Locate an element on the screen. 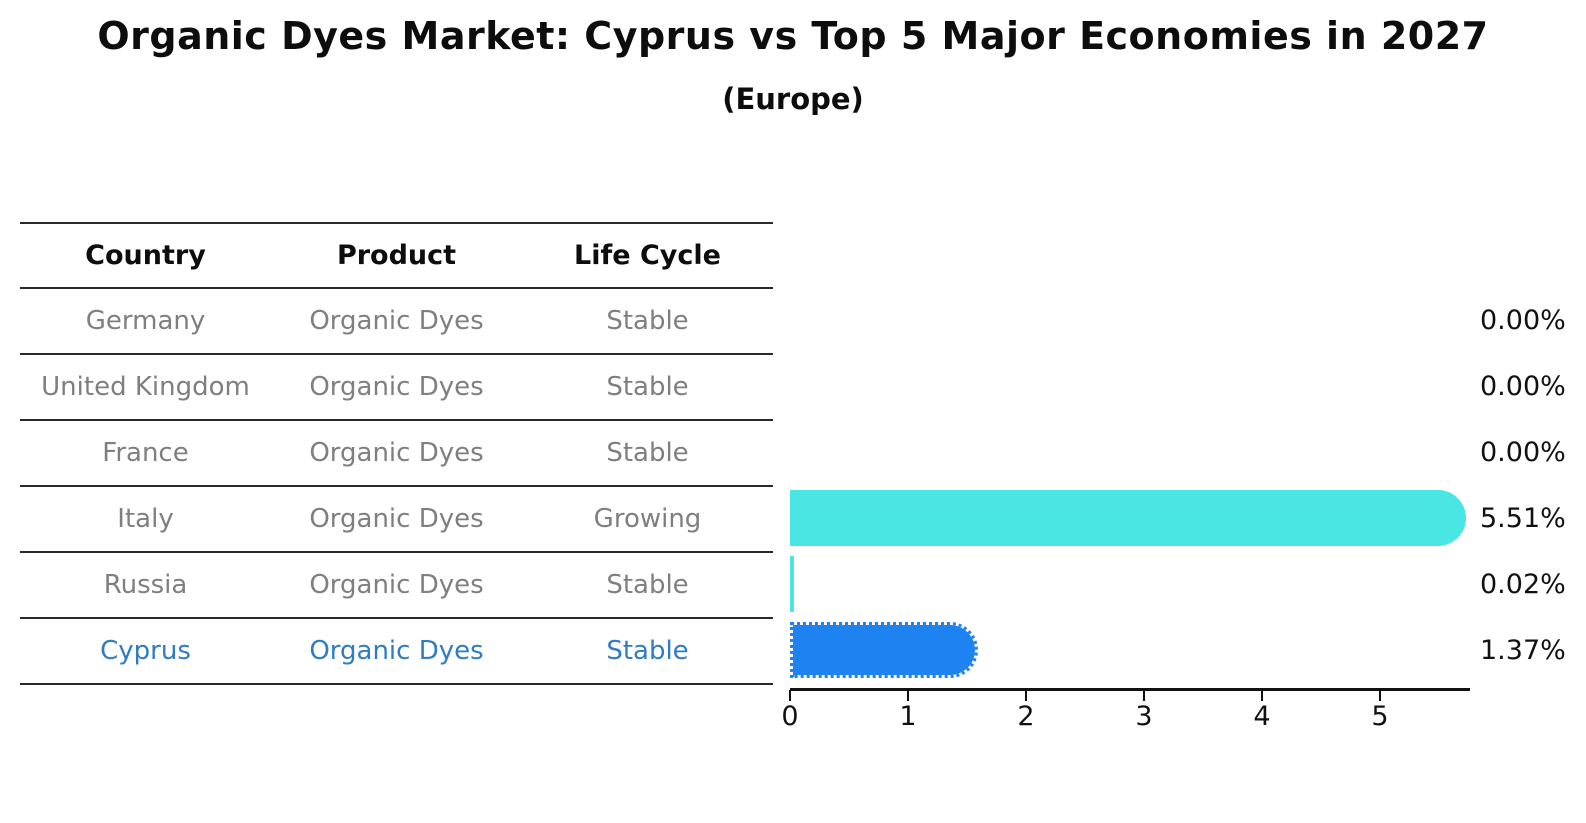 This screenshot has width=1586, height=823. table-row: Cyprus Organic Dyes Stable is located at coordinates (396, 652).